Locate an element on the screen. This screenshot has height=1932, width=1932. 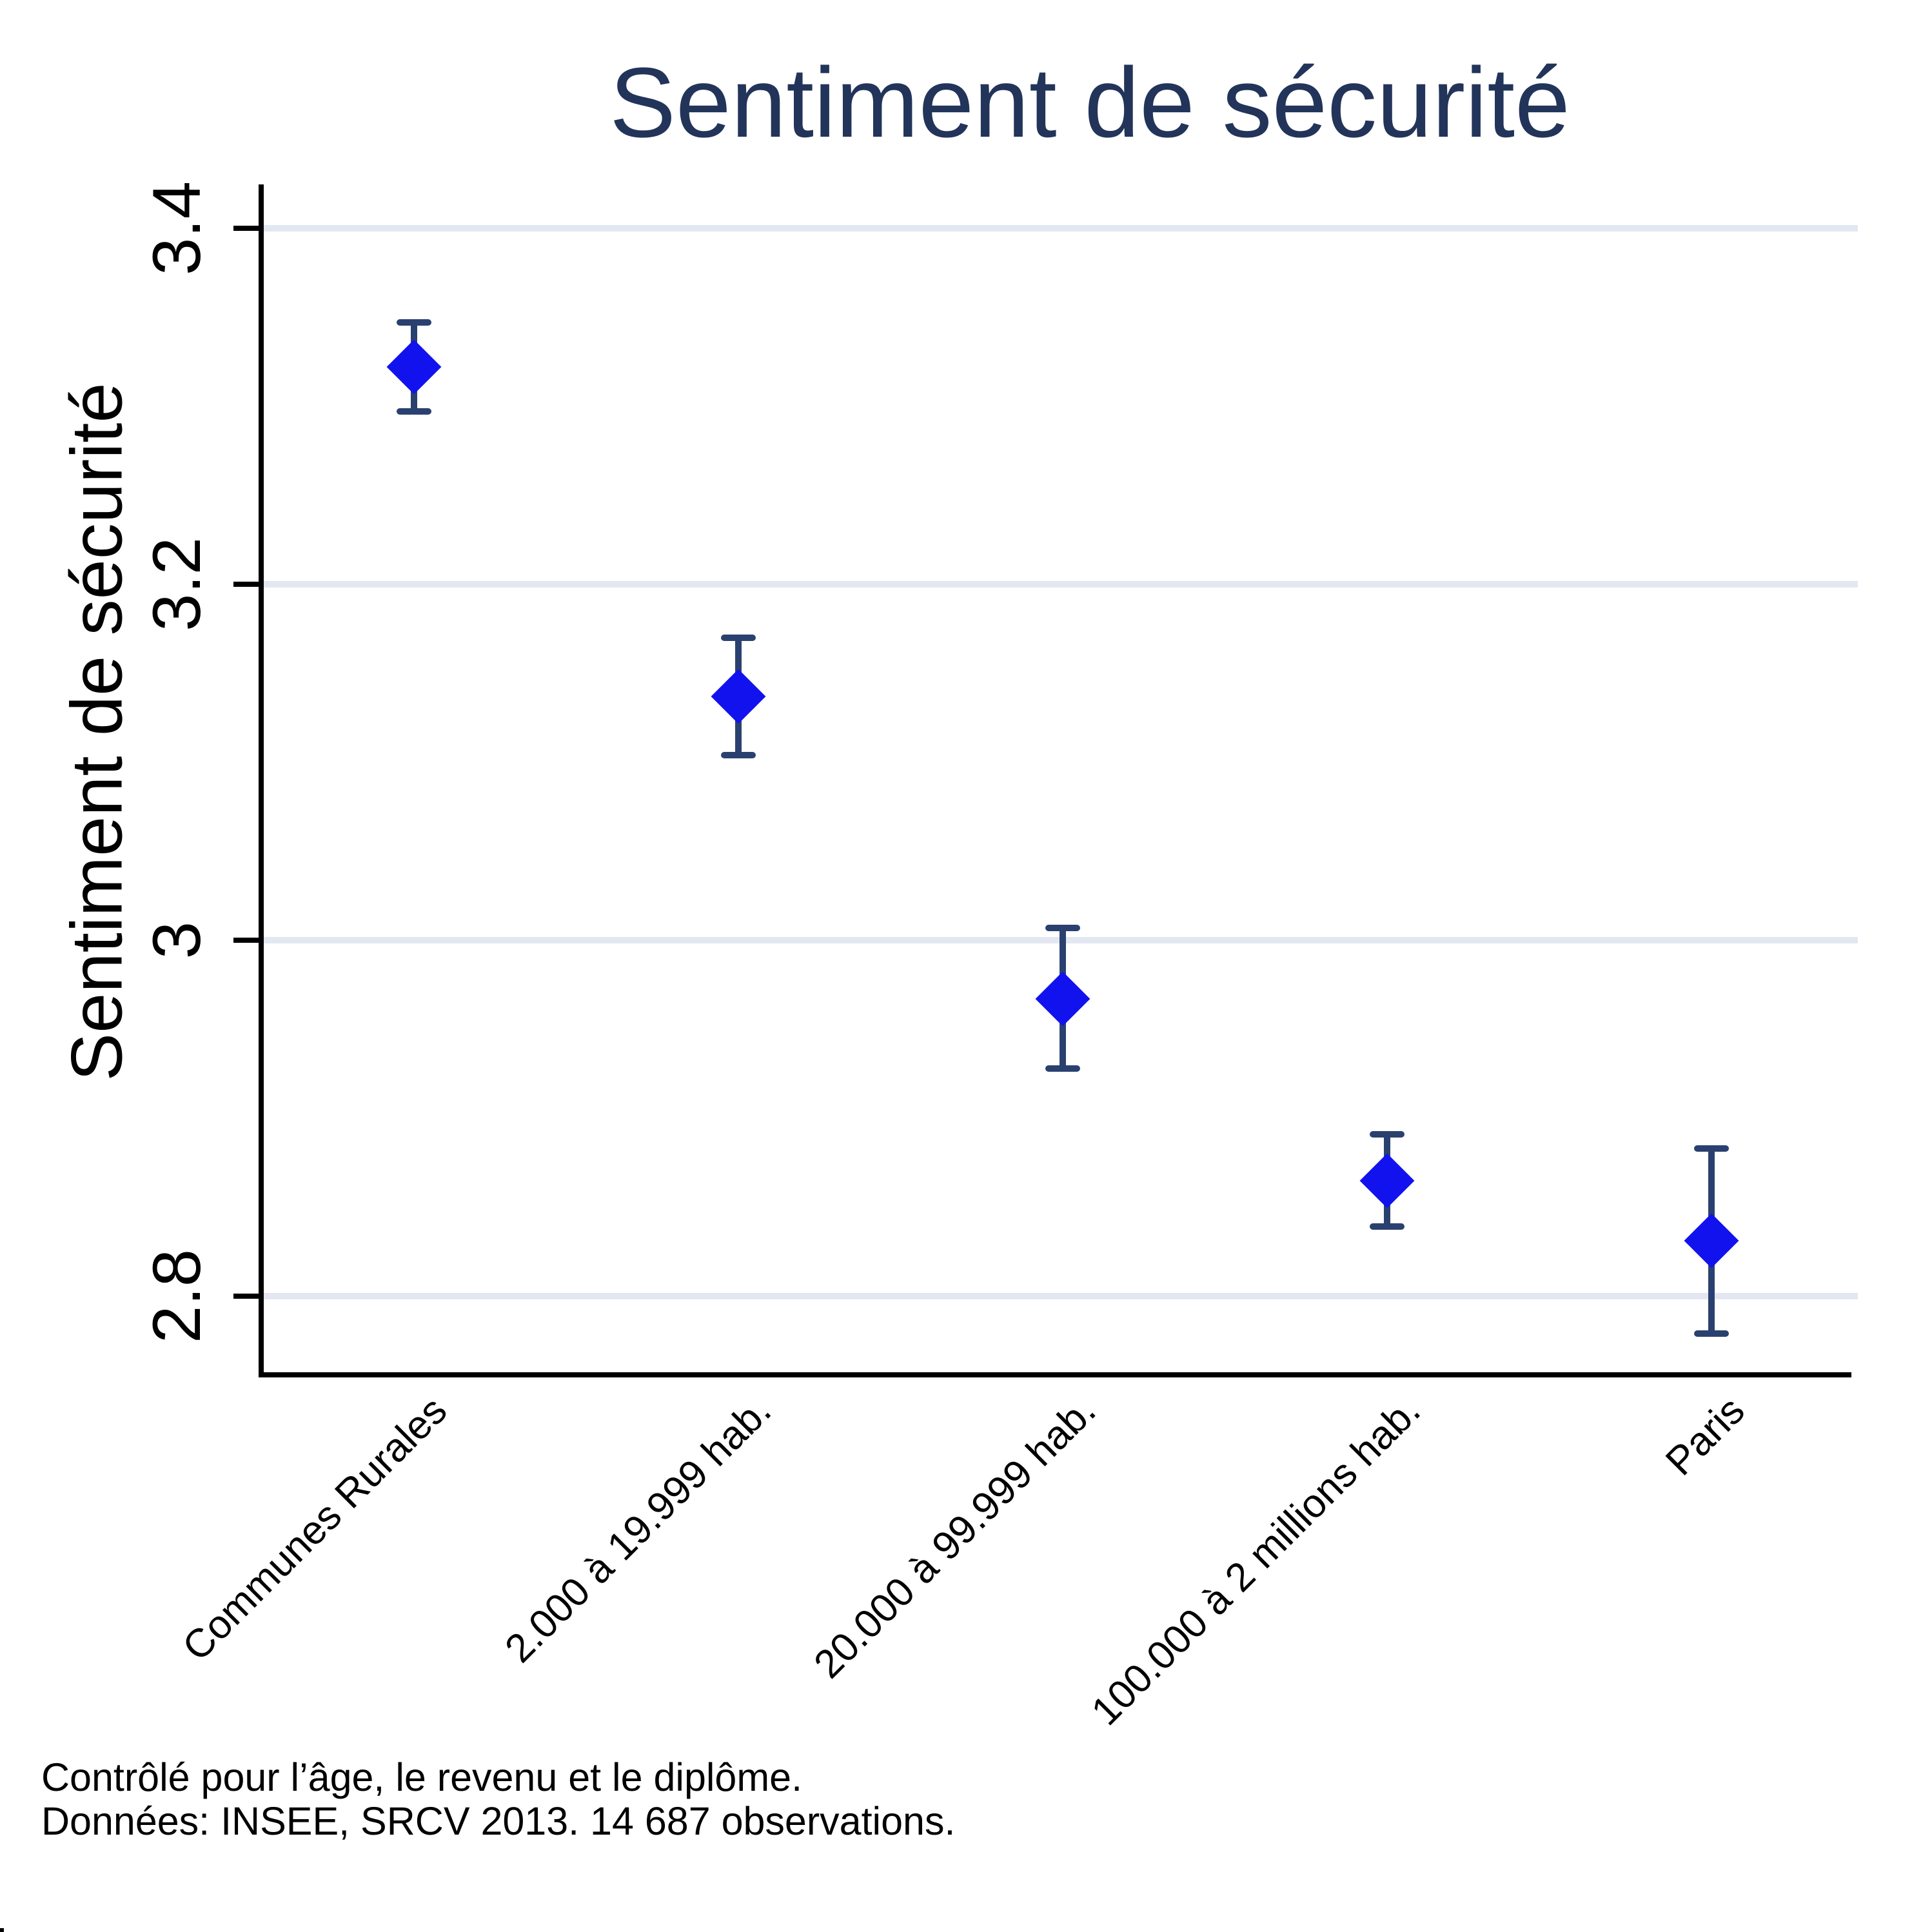
x-axis-line is located at coordinates (1055, 1374).